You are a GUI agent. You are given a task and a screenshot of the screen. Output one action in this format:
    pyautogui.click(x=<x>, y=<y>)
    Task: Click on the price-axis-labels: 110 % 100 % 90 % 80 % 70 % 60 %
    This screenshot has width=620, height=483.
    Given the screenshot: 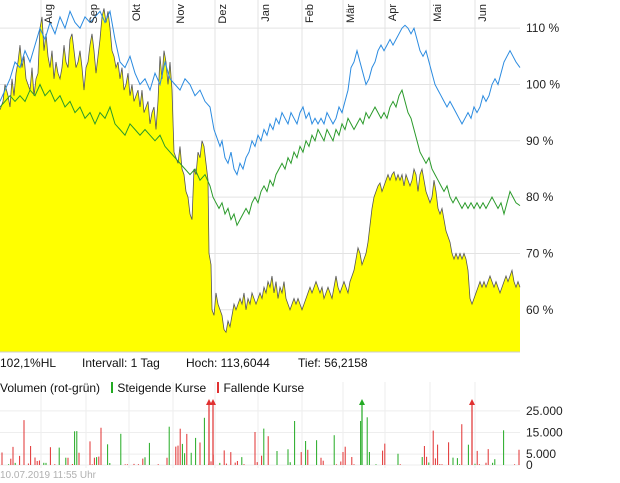 What is the action you would take?
    pyautogui.click(x=543, y=169)
    